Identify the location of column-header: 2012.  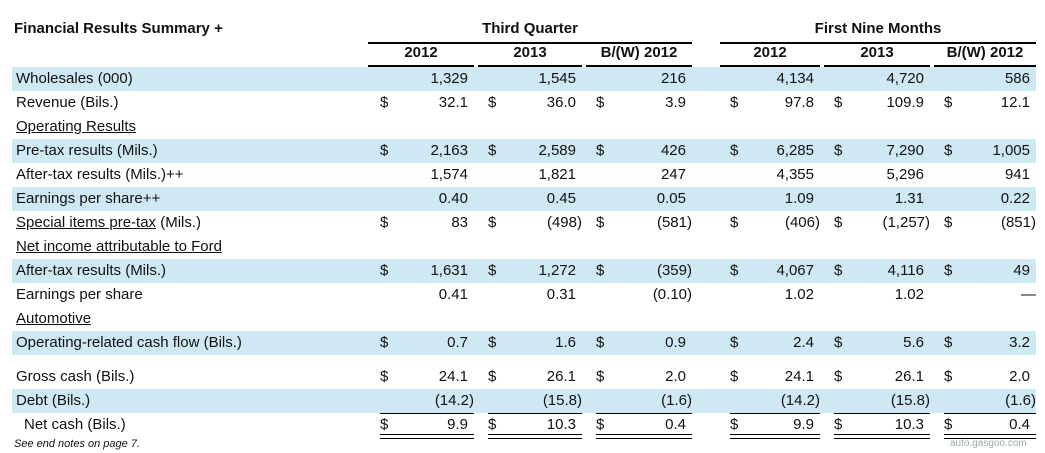
(770, 52).